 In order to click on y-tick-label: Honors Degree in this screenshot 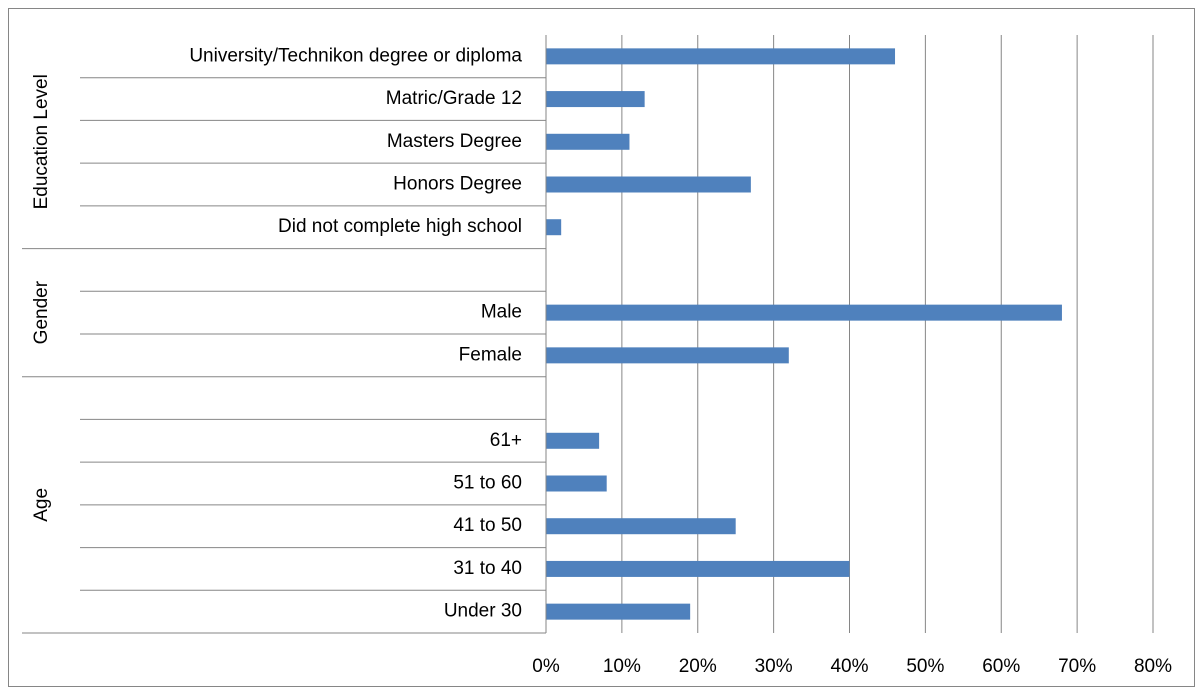, I will do `click(457, 184)`.